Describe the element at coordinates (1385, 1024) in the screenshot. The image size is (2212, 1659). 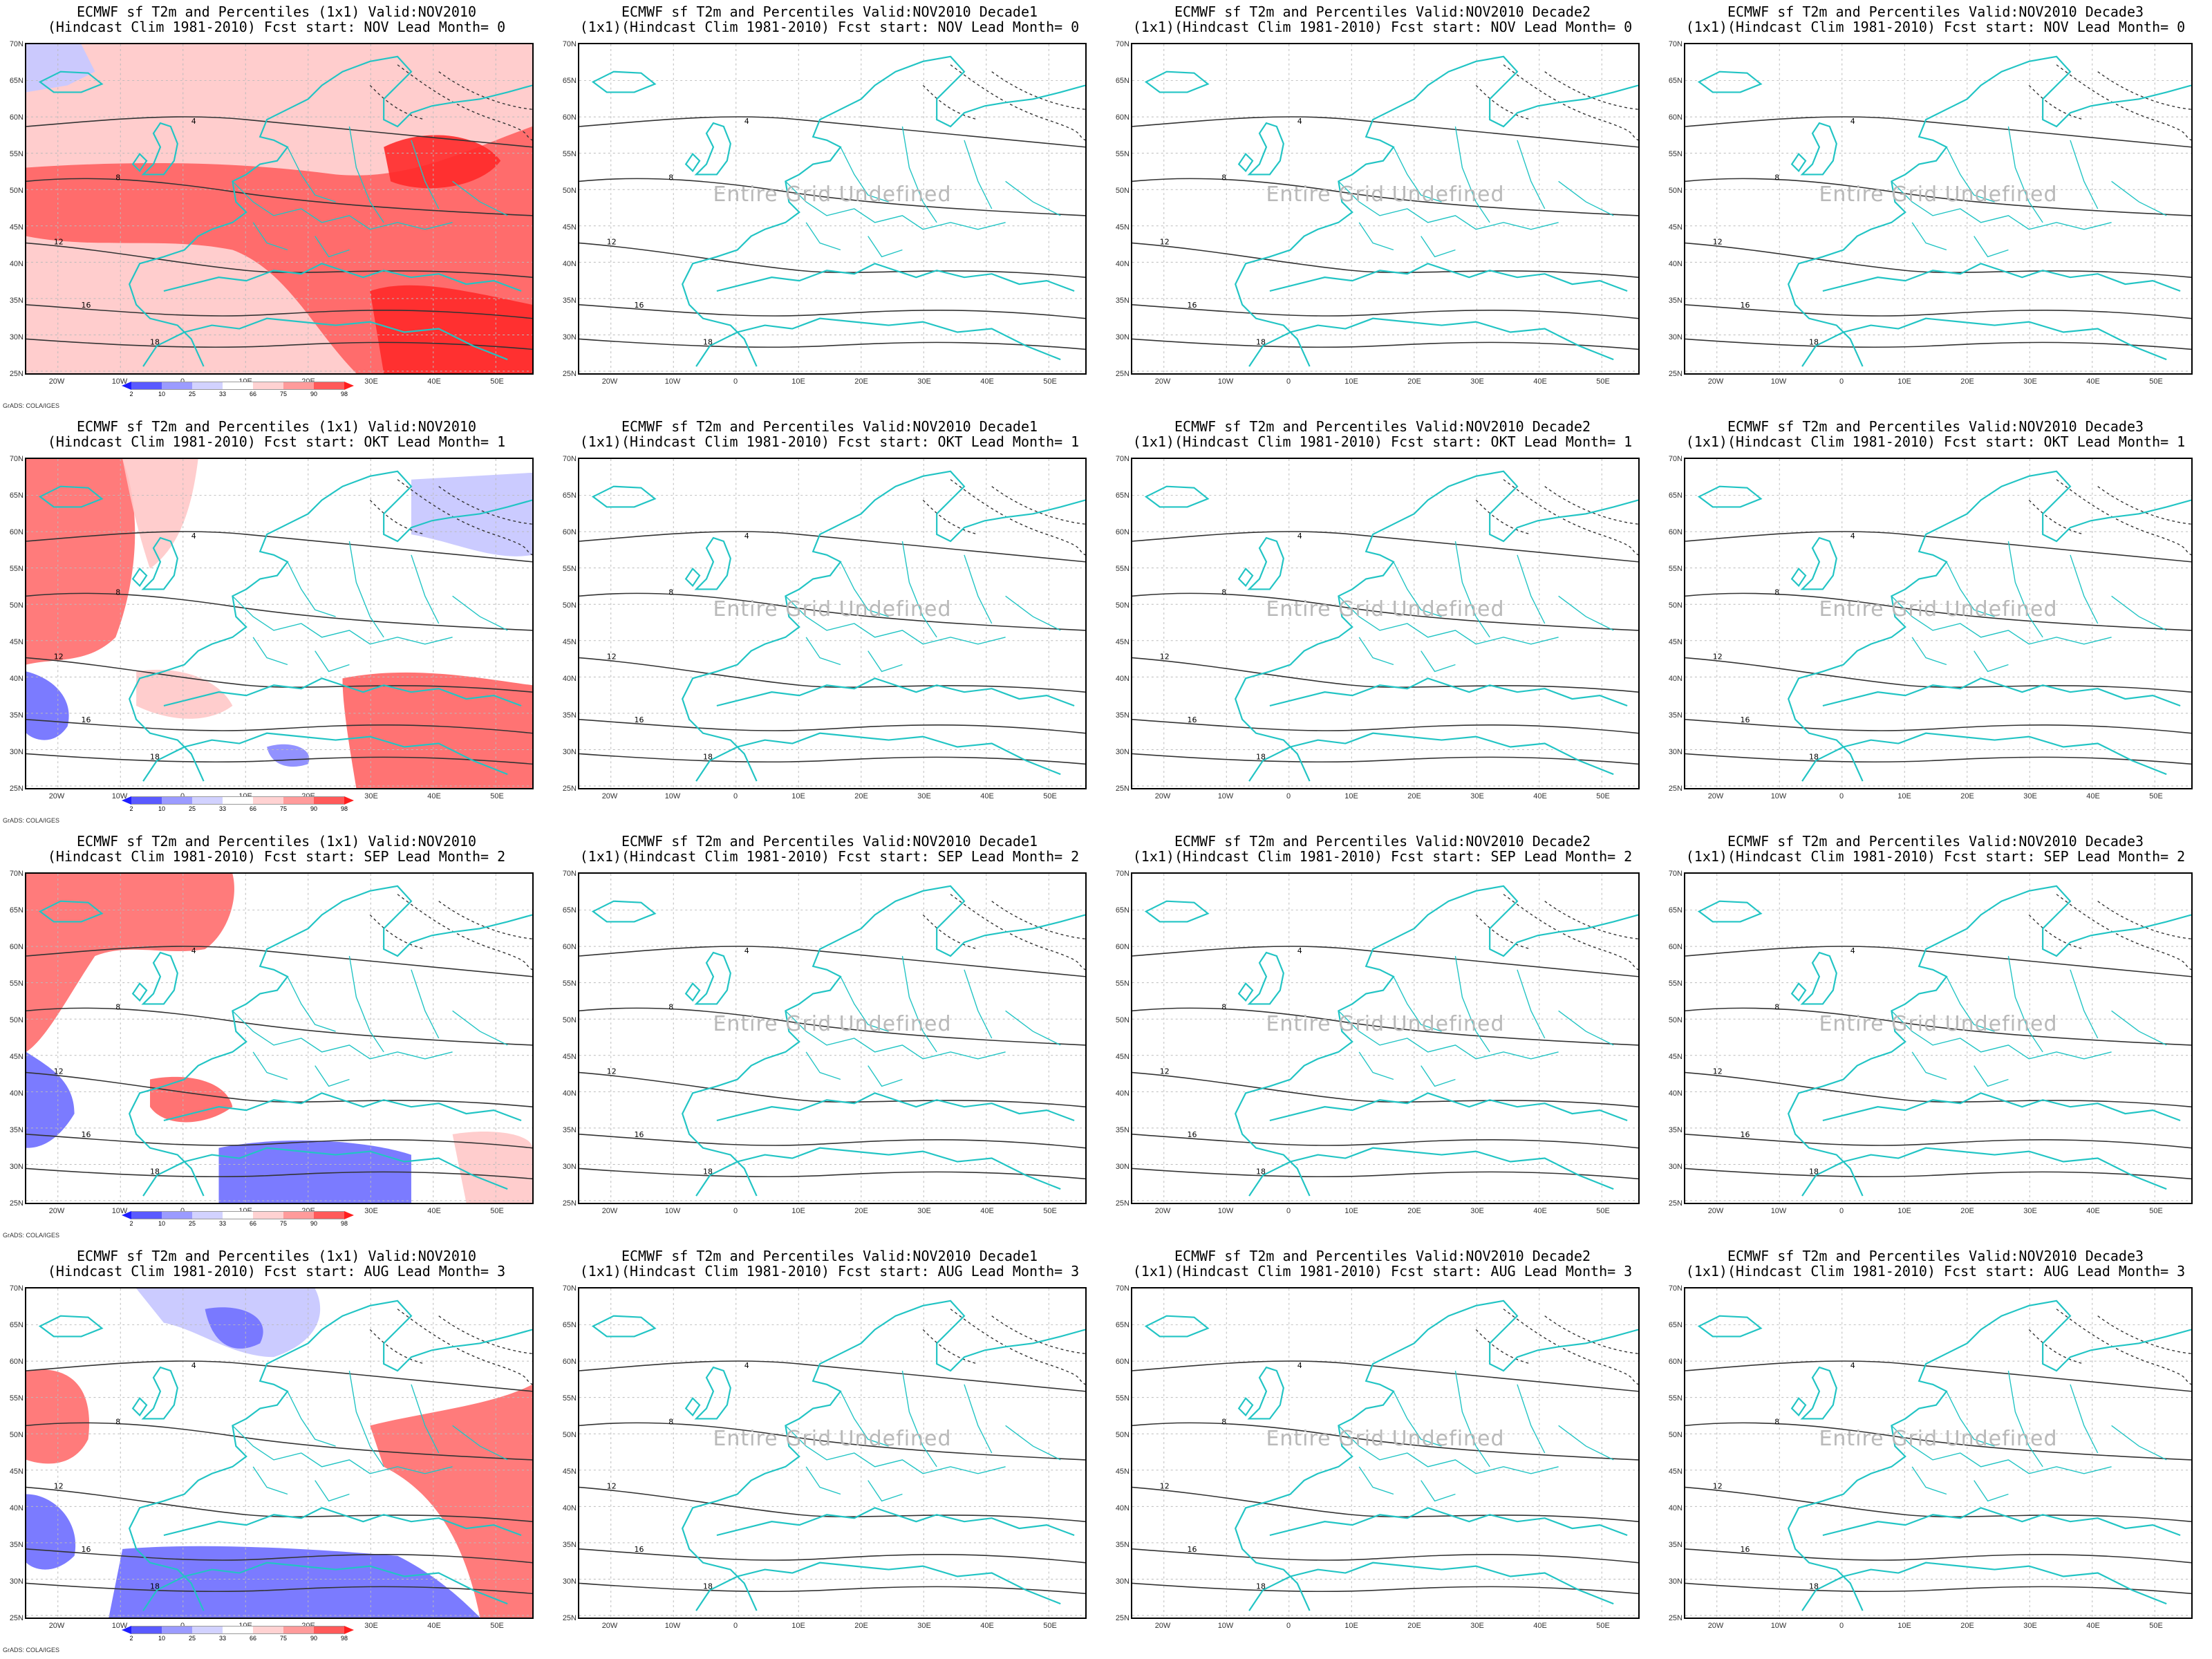
I see `undefined-grid-text: Entire Grid Undefined` at that location.